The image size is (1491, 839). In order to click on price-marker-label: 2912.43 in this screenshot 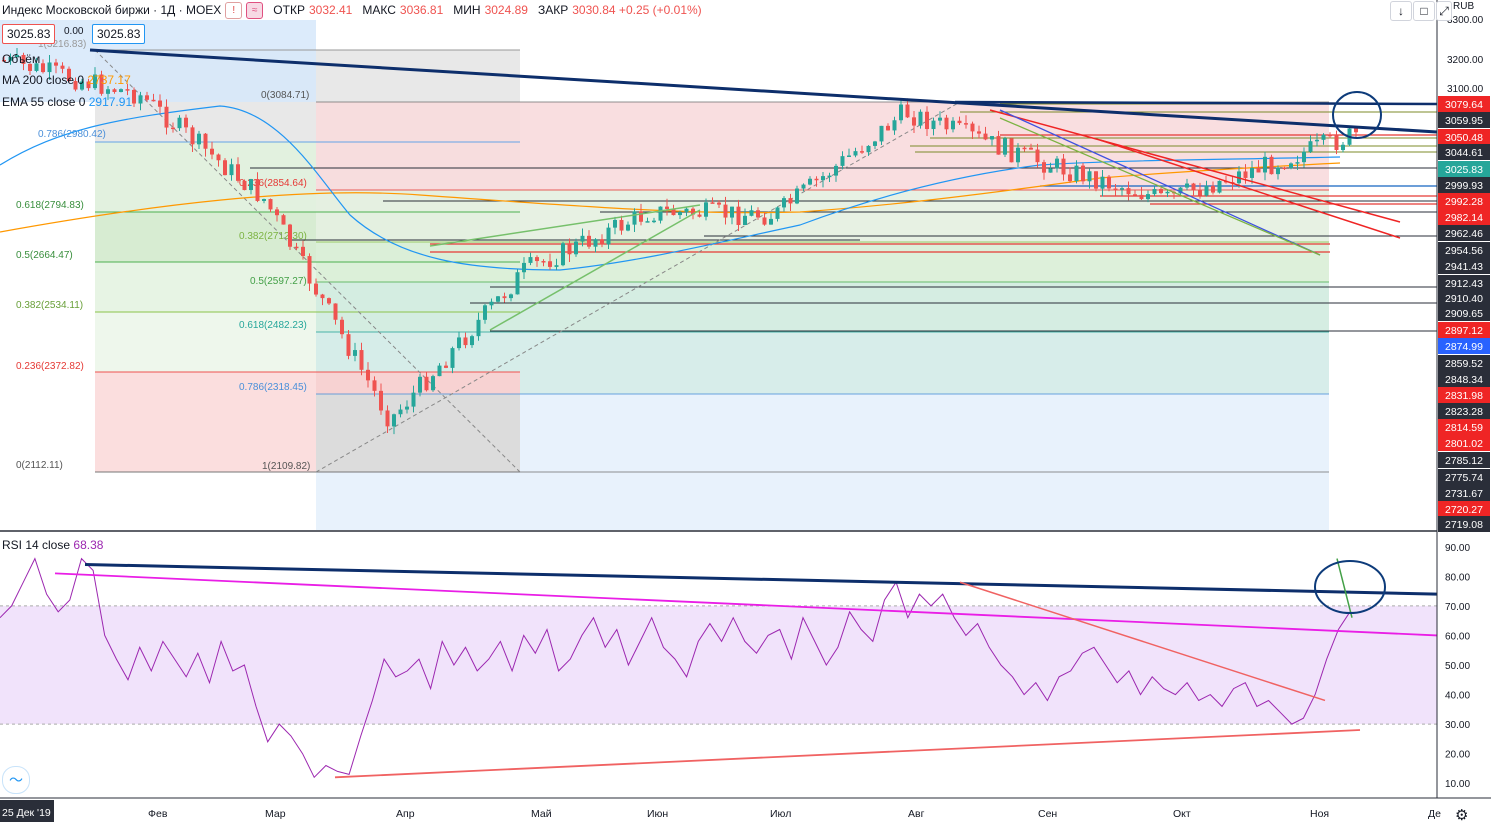, I will do `click(1464, 284)`.